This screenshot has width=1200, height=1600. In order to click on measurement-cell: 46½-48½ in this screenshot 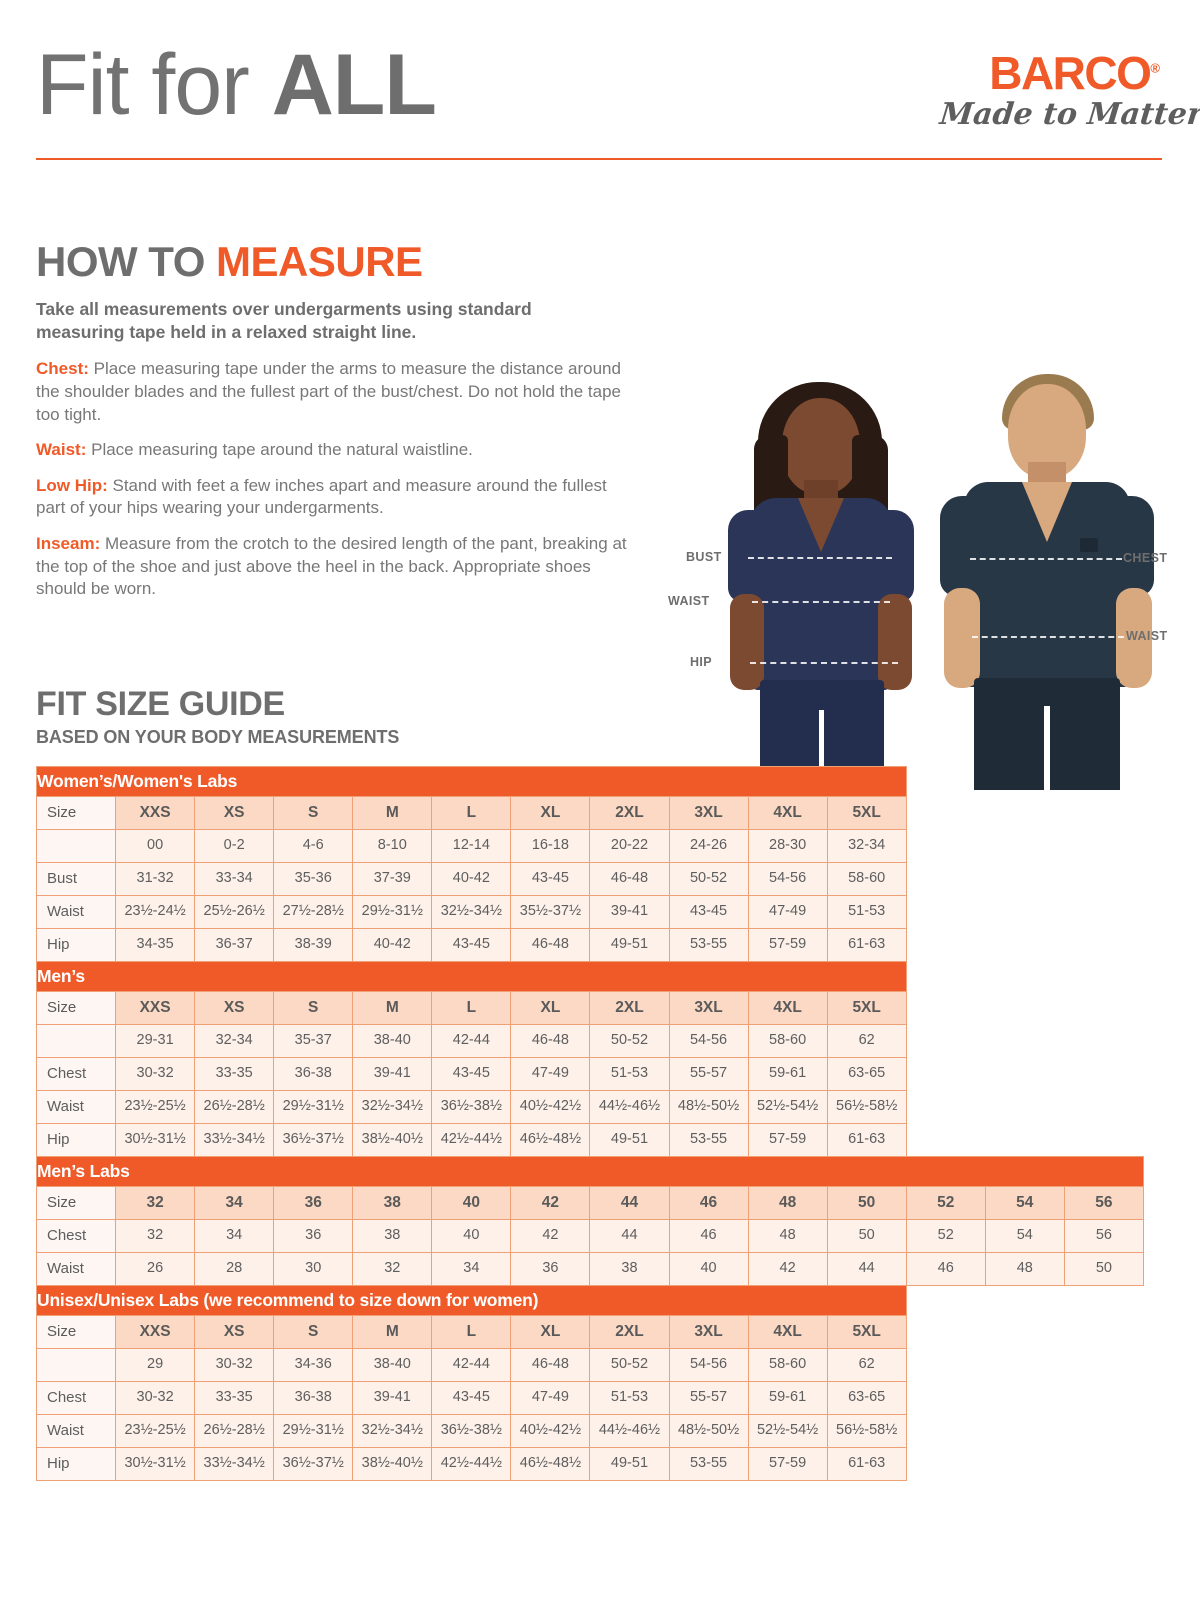, I will do `click(550, 1464)`.